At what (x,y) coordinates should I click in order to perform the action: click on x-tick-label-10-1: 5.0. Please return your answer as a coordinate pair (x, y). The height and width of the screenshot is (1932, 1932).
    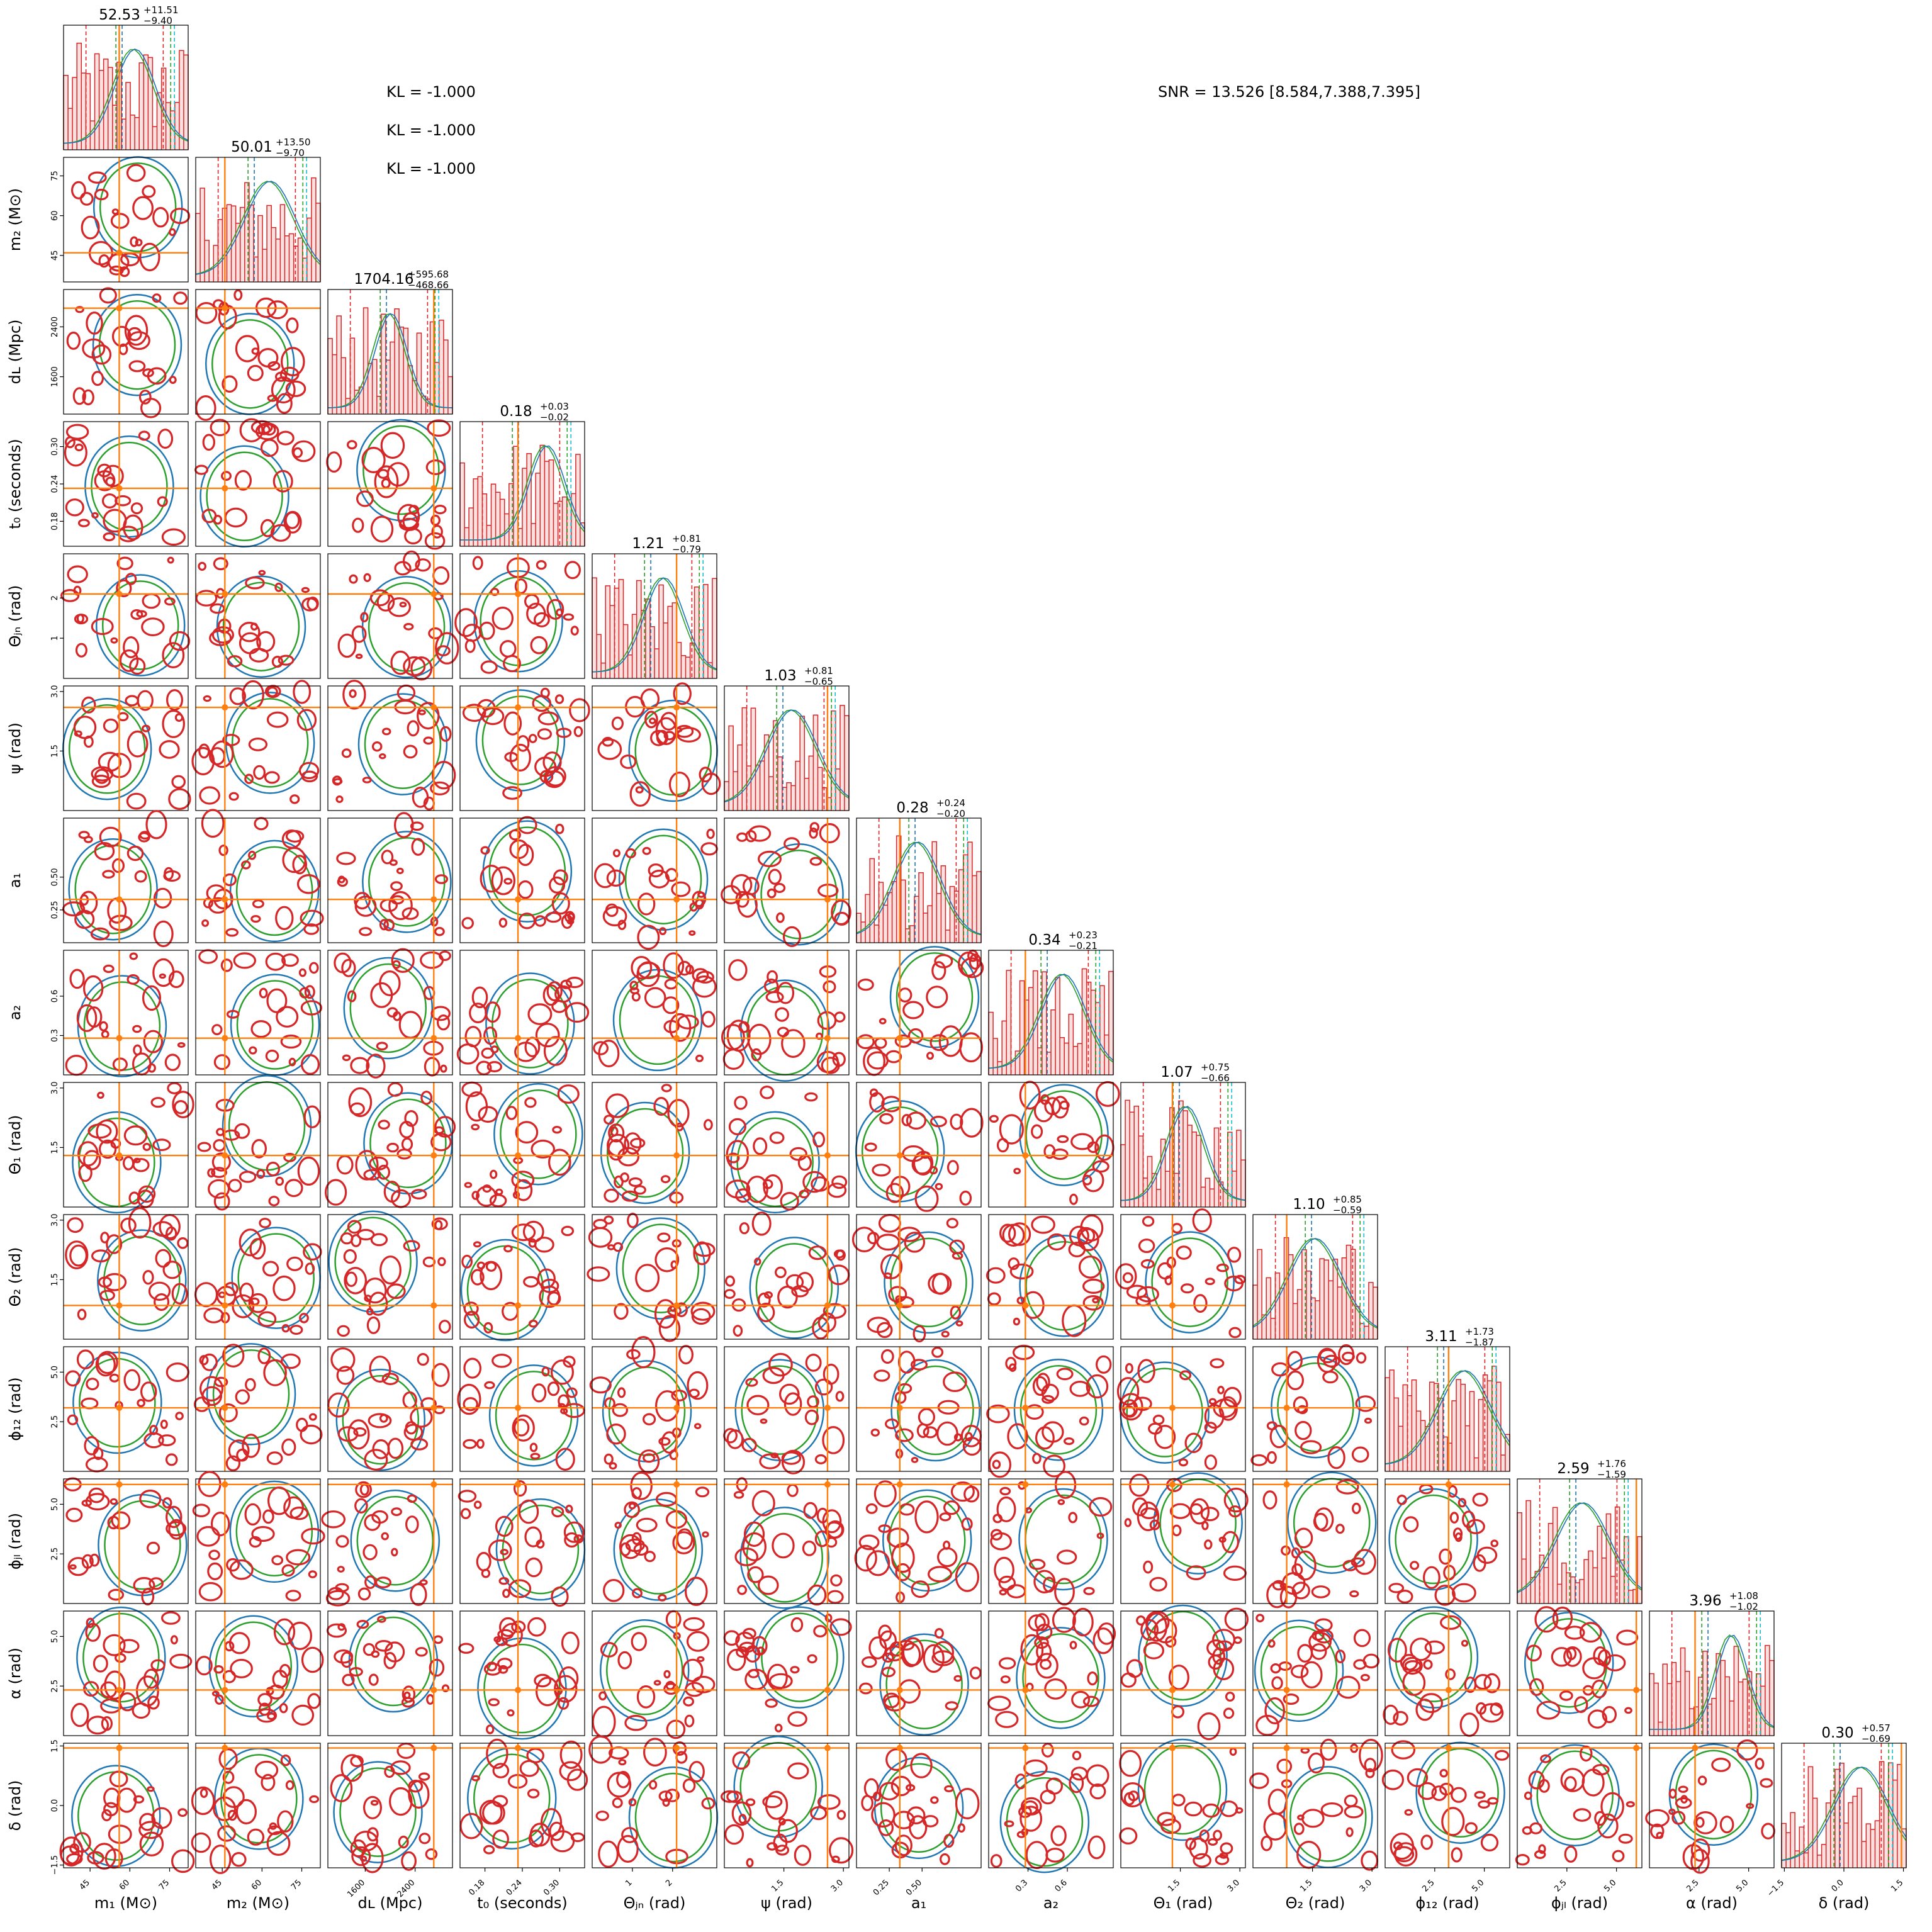
    Looking at the image, I should click on (1478, 1886).